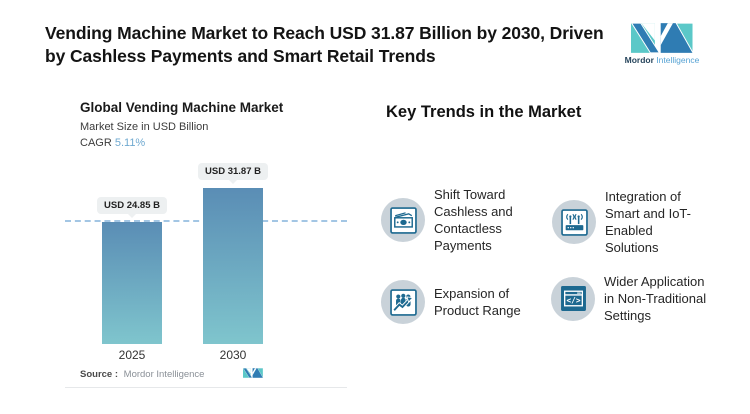  I want to click on divider, so click(206, 387).